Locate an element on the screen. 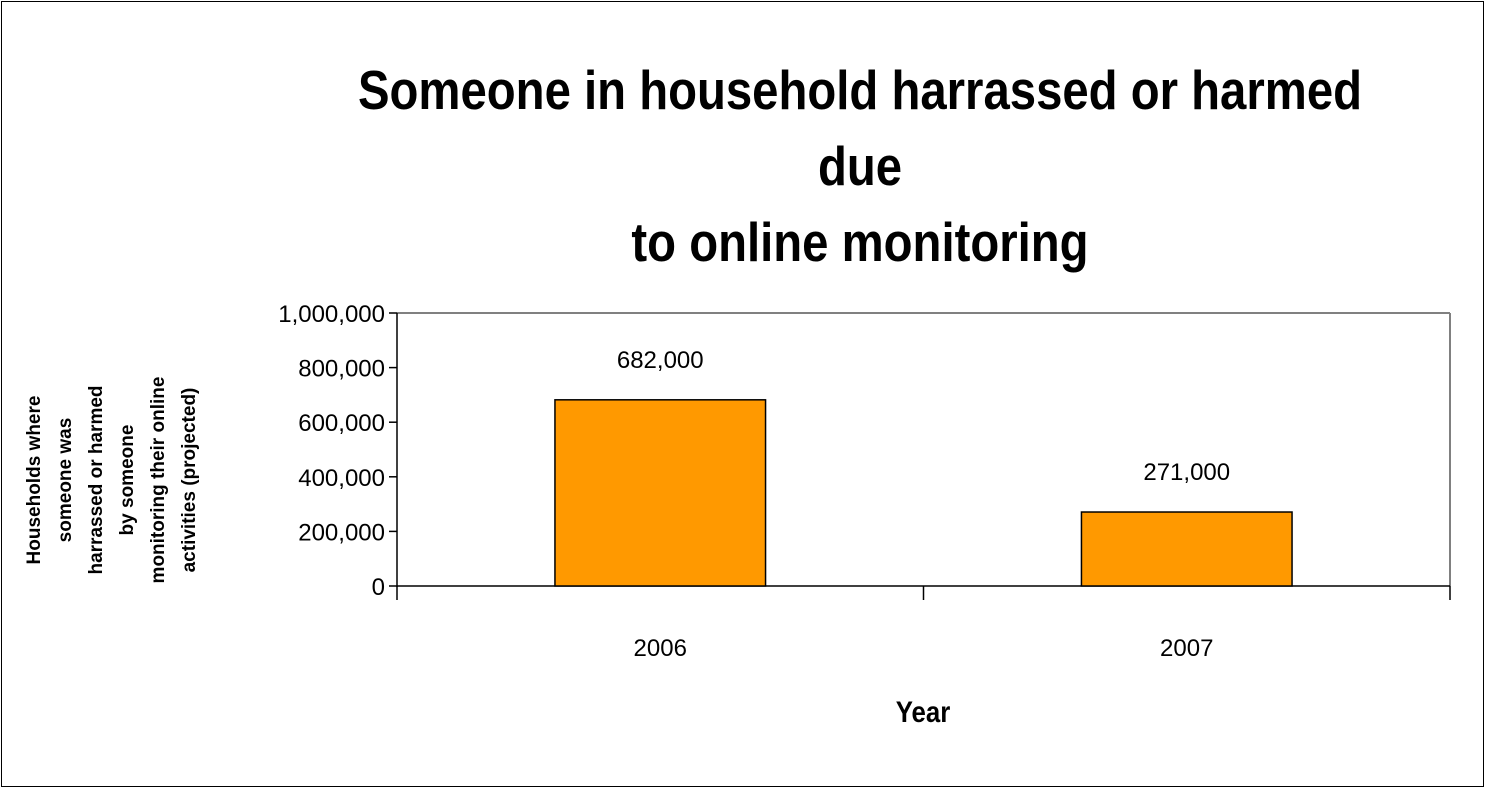 The image size is (1487, 790). y-tick-label: 400,000 is located at coordinates (341, 478).